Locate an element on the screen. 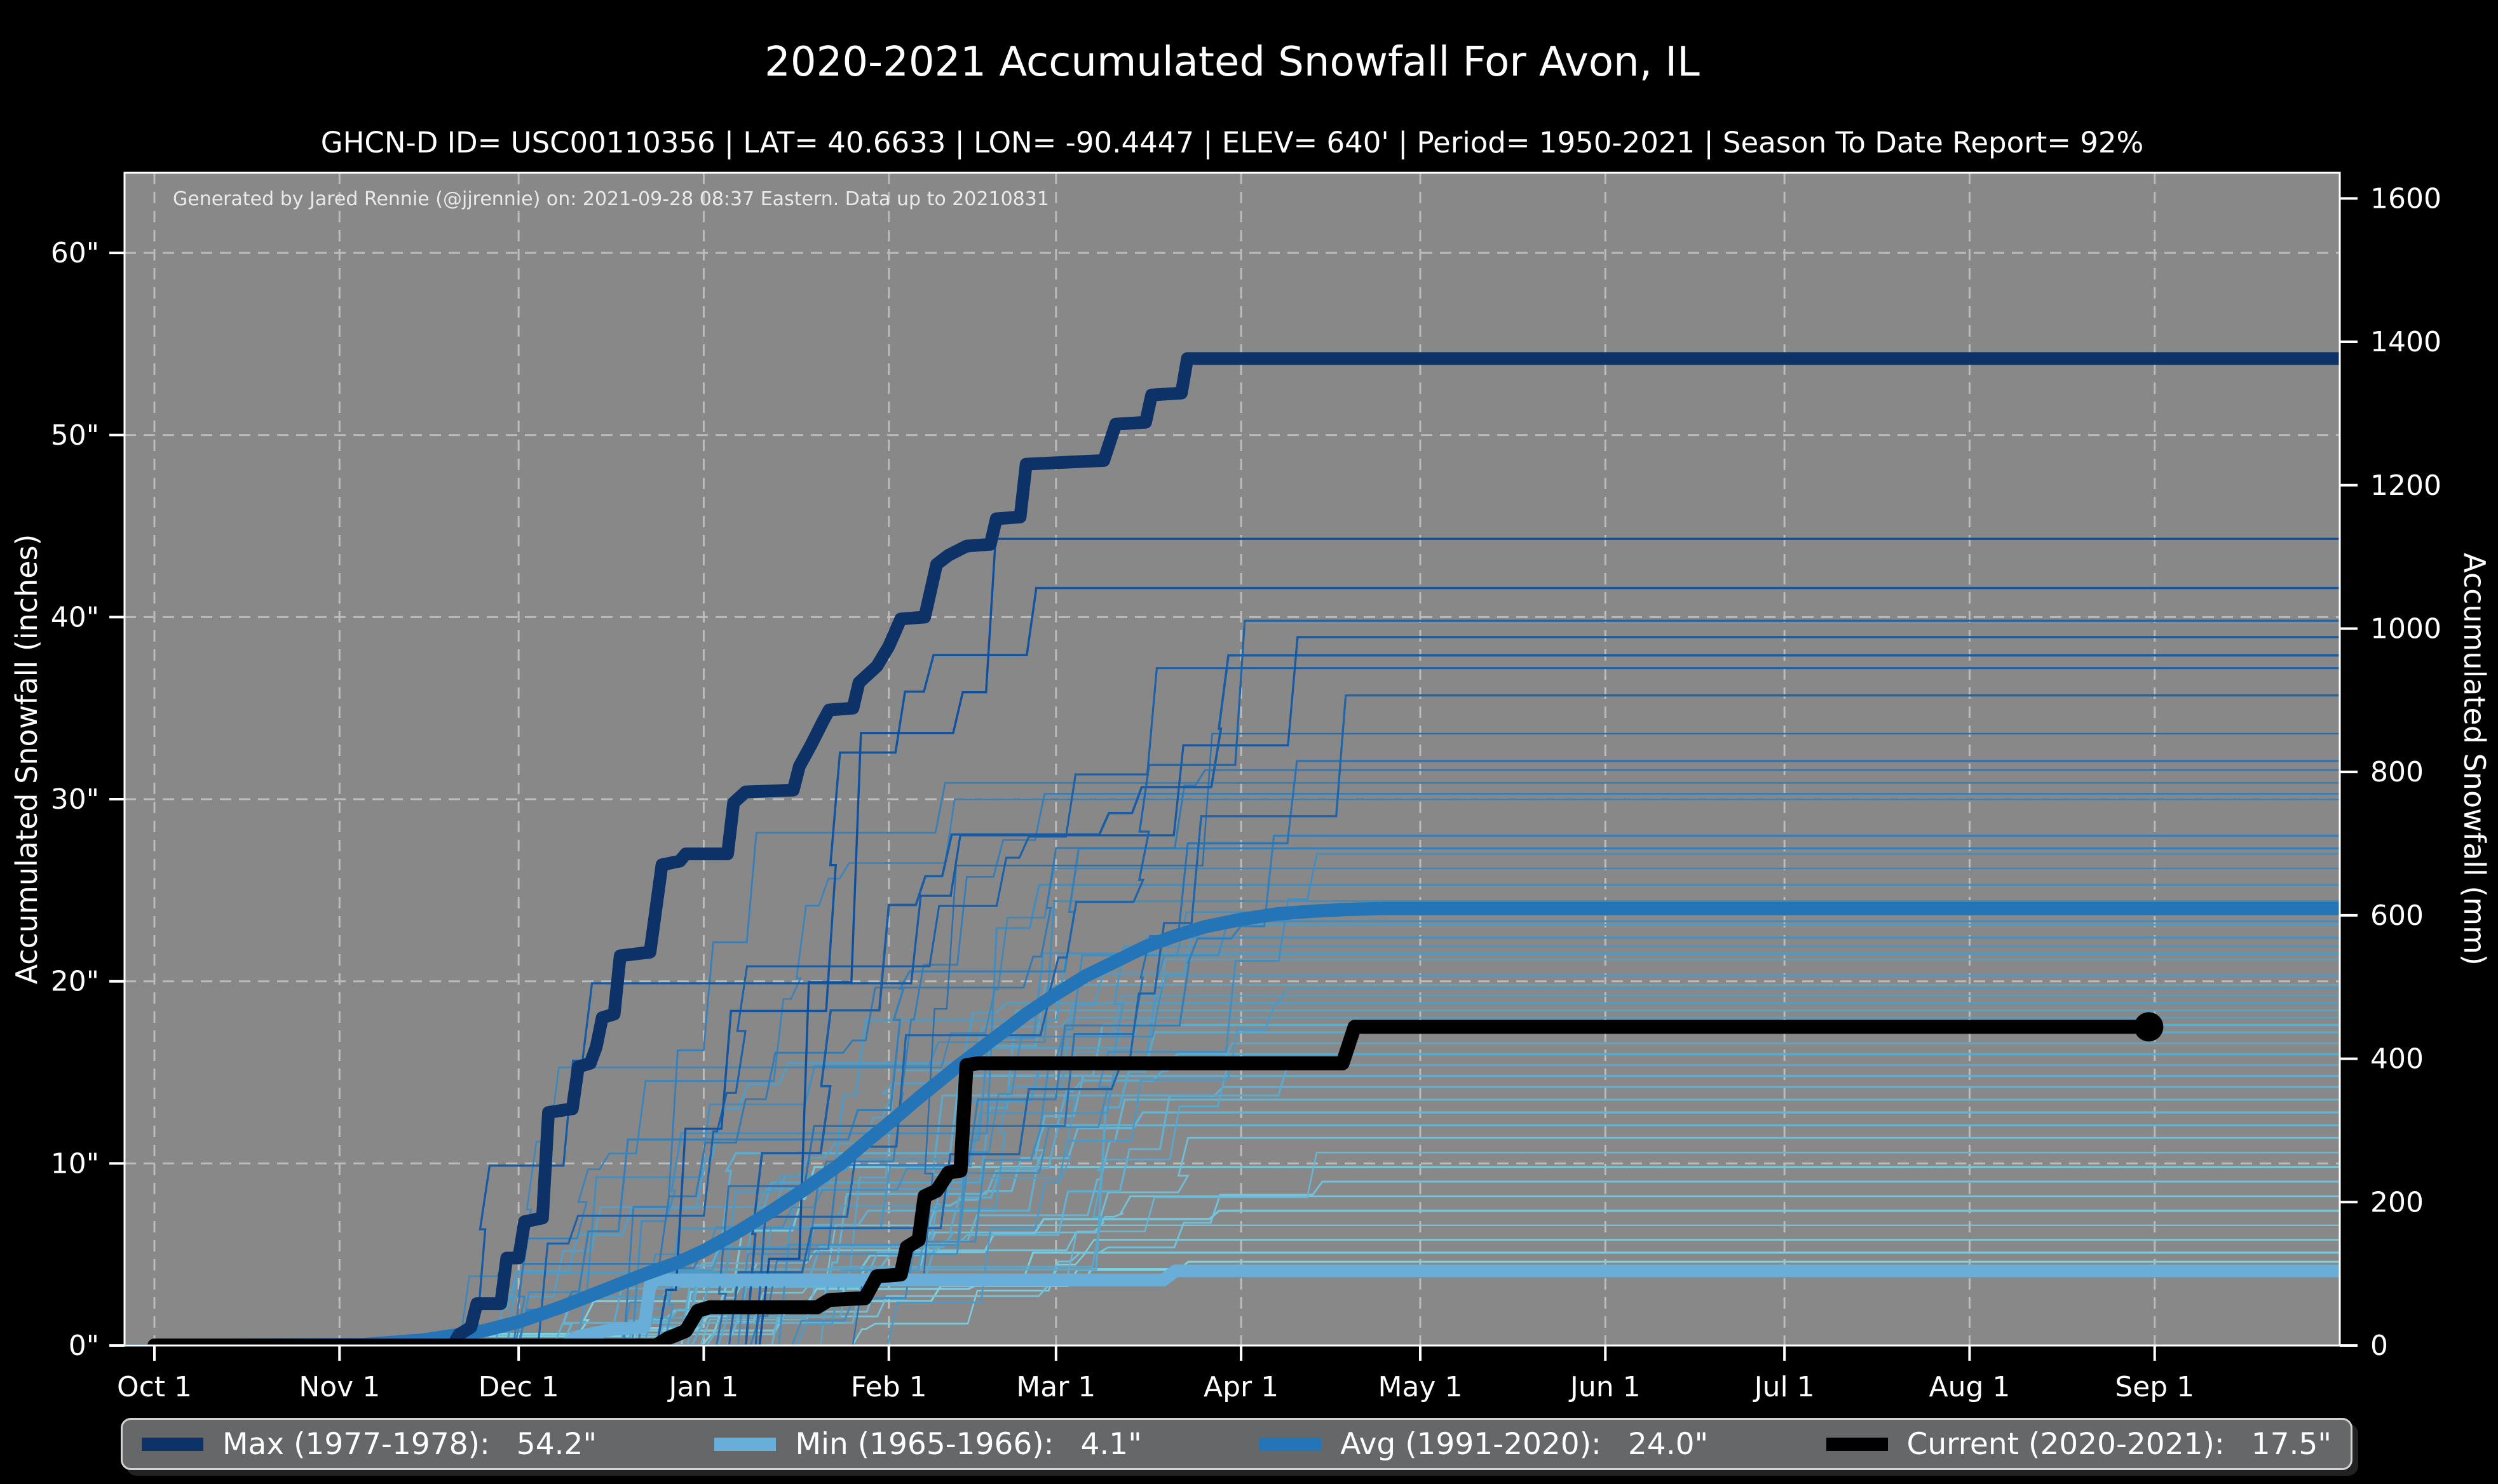 The image size is (2498, 1484). legend-swatch-max is located at coordinates (172, 1444).